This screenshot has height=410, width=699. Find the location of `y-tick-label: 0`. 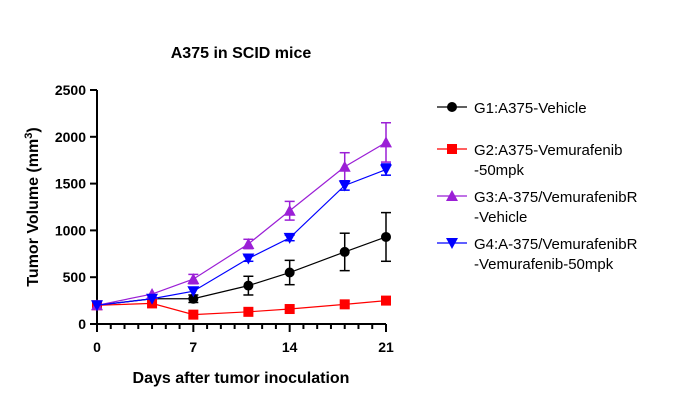

y-tick-label: 0 is located at coordinates (82, 324).